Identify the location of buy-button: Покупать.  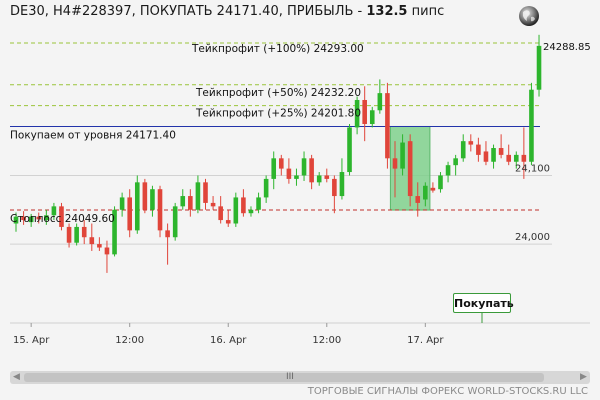
(483, 303).